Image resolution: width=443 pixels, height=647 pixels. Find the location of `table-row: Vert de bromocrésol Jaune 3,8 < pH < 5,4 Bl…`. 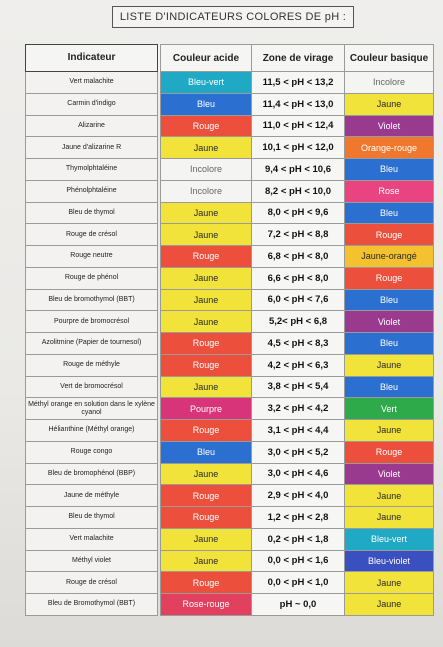

table-row: Vert de bromocrésol Jaune 3,8 < pH < 5,4 Bl… is located at coordinates (229, 387).